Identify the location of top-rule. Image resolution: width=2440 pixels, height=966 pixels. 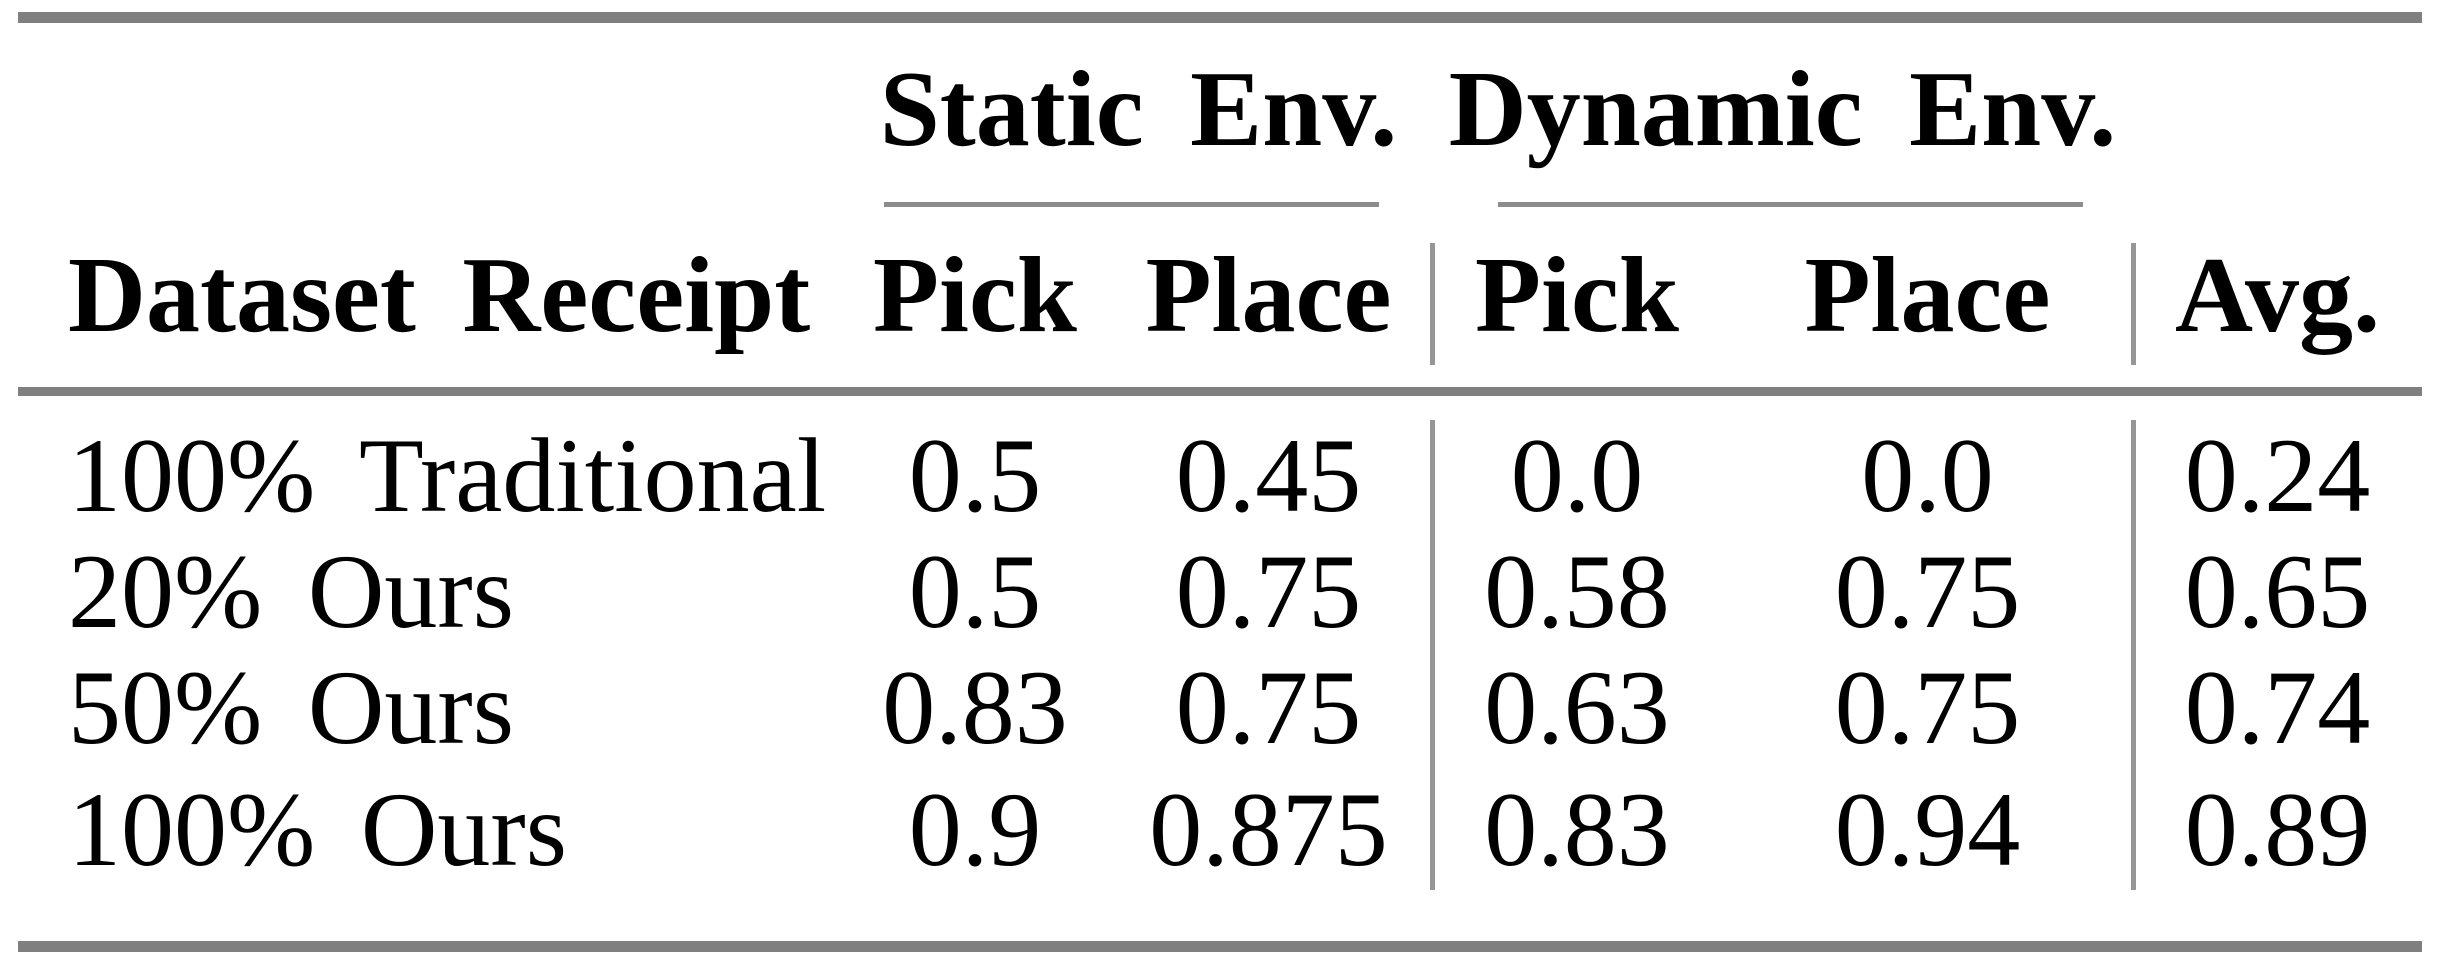
(1220, 17).